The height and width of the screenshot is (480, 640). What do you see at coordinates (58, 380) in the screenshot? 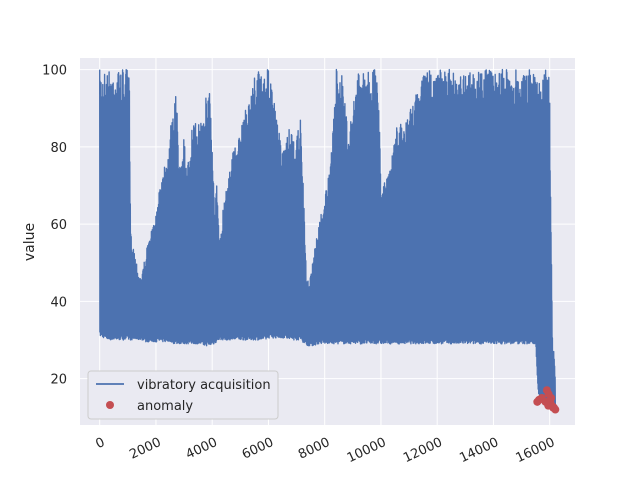
I see `y-tick-label: 20` at bounding box center [58, 380].